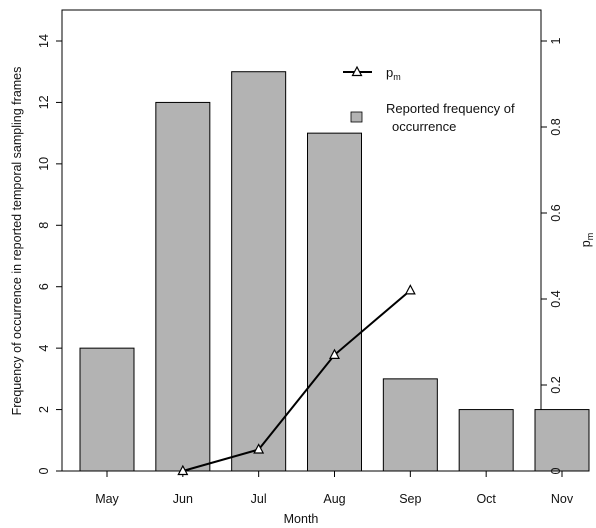 The height and width of the screenshot is (528, 596). What do you see at coordinates (334, 499) in the screenshot?
I see `x-tick-label-aug: Aug` at bounding box center [334, 499].